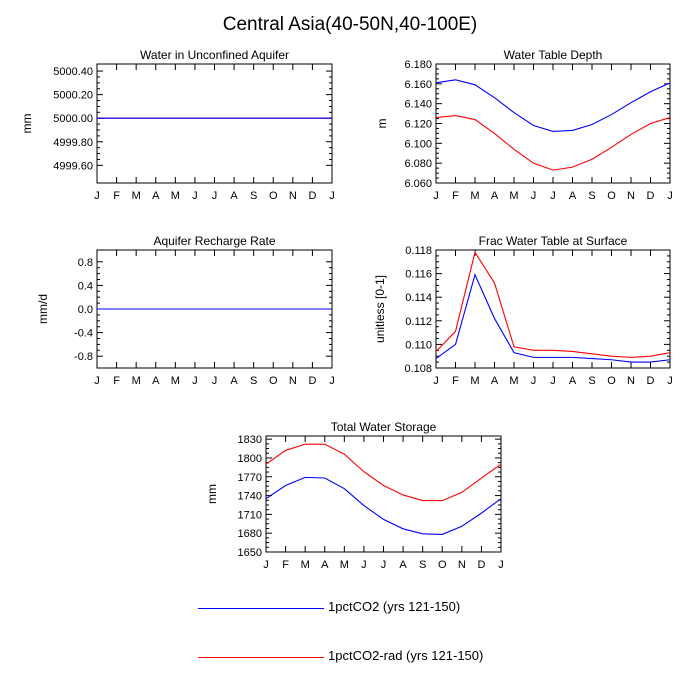 The image size is (700, 700). What do you see at coordinates (553, 241) in the screenshot?
I see `panel-title: Frac Water Table at Surface` at bounding box center [553, 241].